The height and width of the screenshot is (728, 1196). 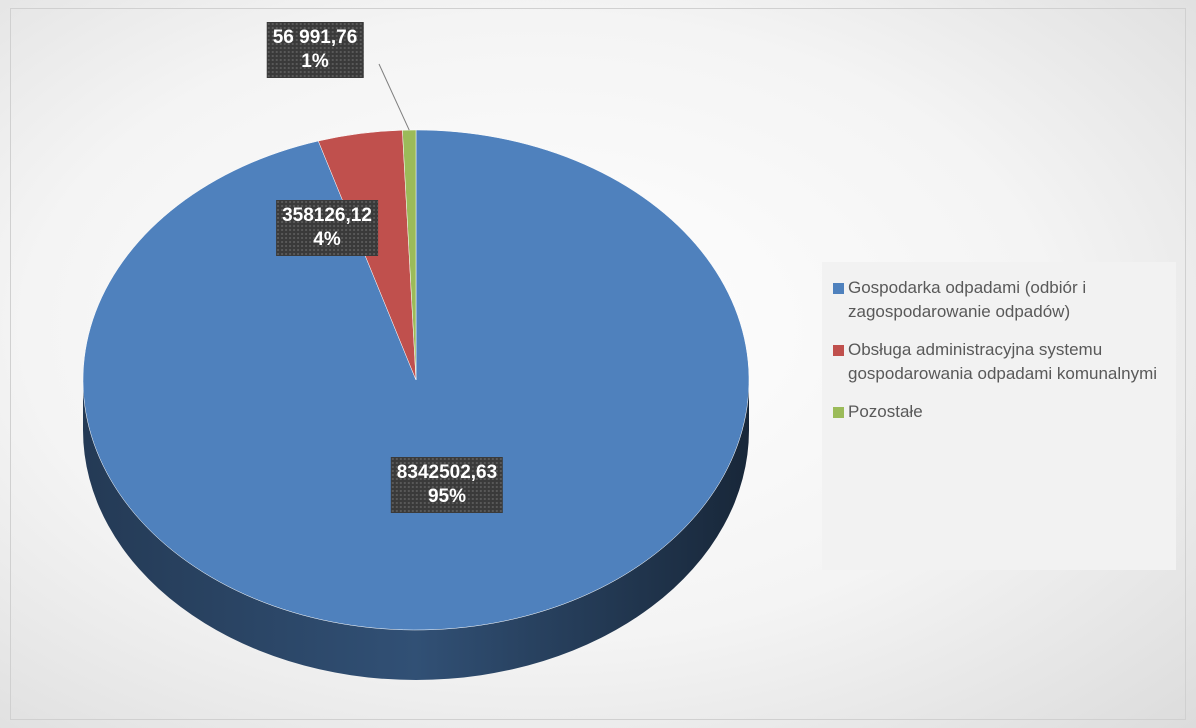 What do you see at coordinates (315, 50) in the screenshot?
I see `data-label: 56 991,76 1%` at bounding box center [315, 50].